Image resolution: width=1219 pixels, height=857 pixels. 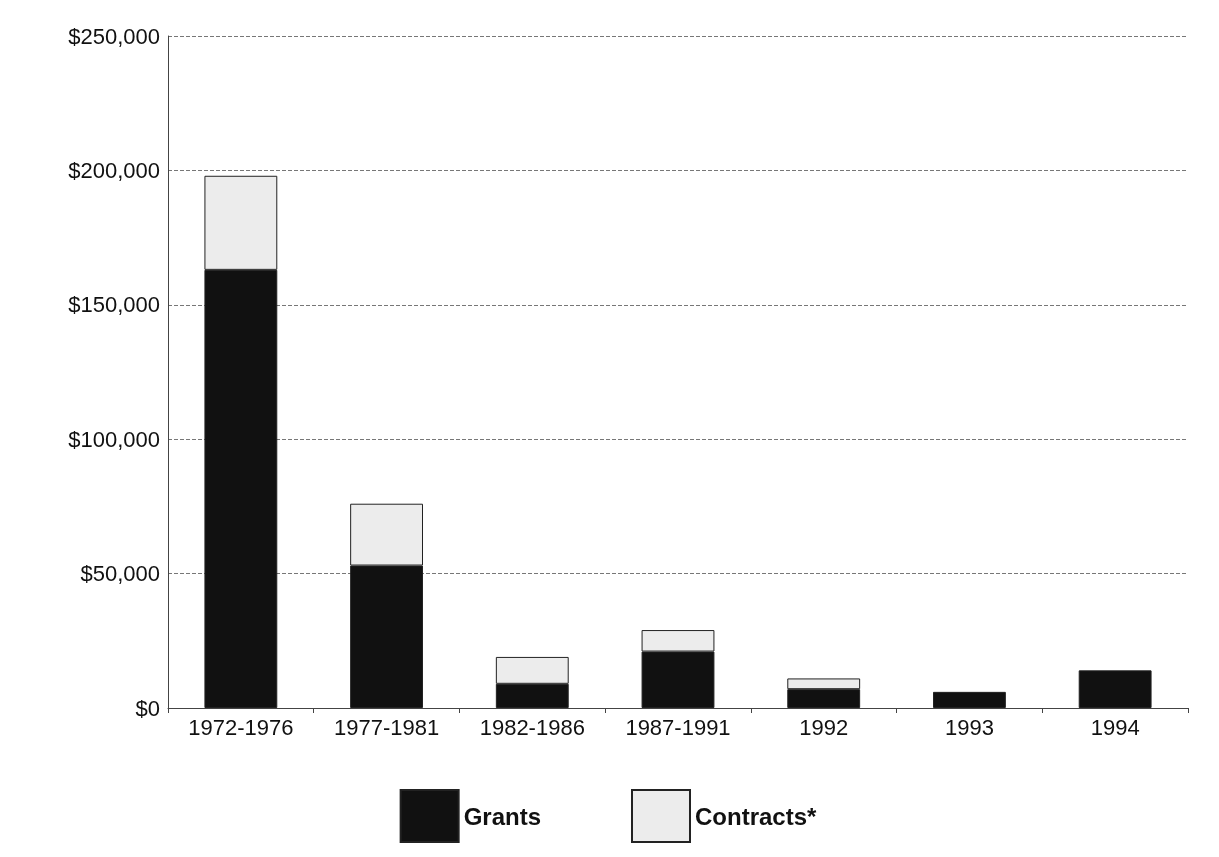 What do you see at coordinates (532, 727) in the screenshot?
I see `x-tick-label: 1982-1986` at bounding box center [532, 727].